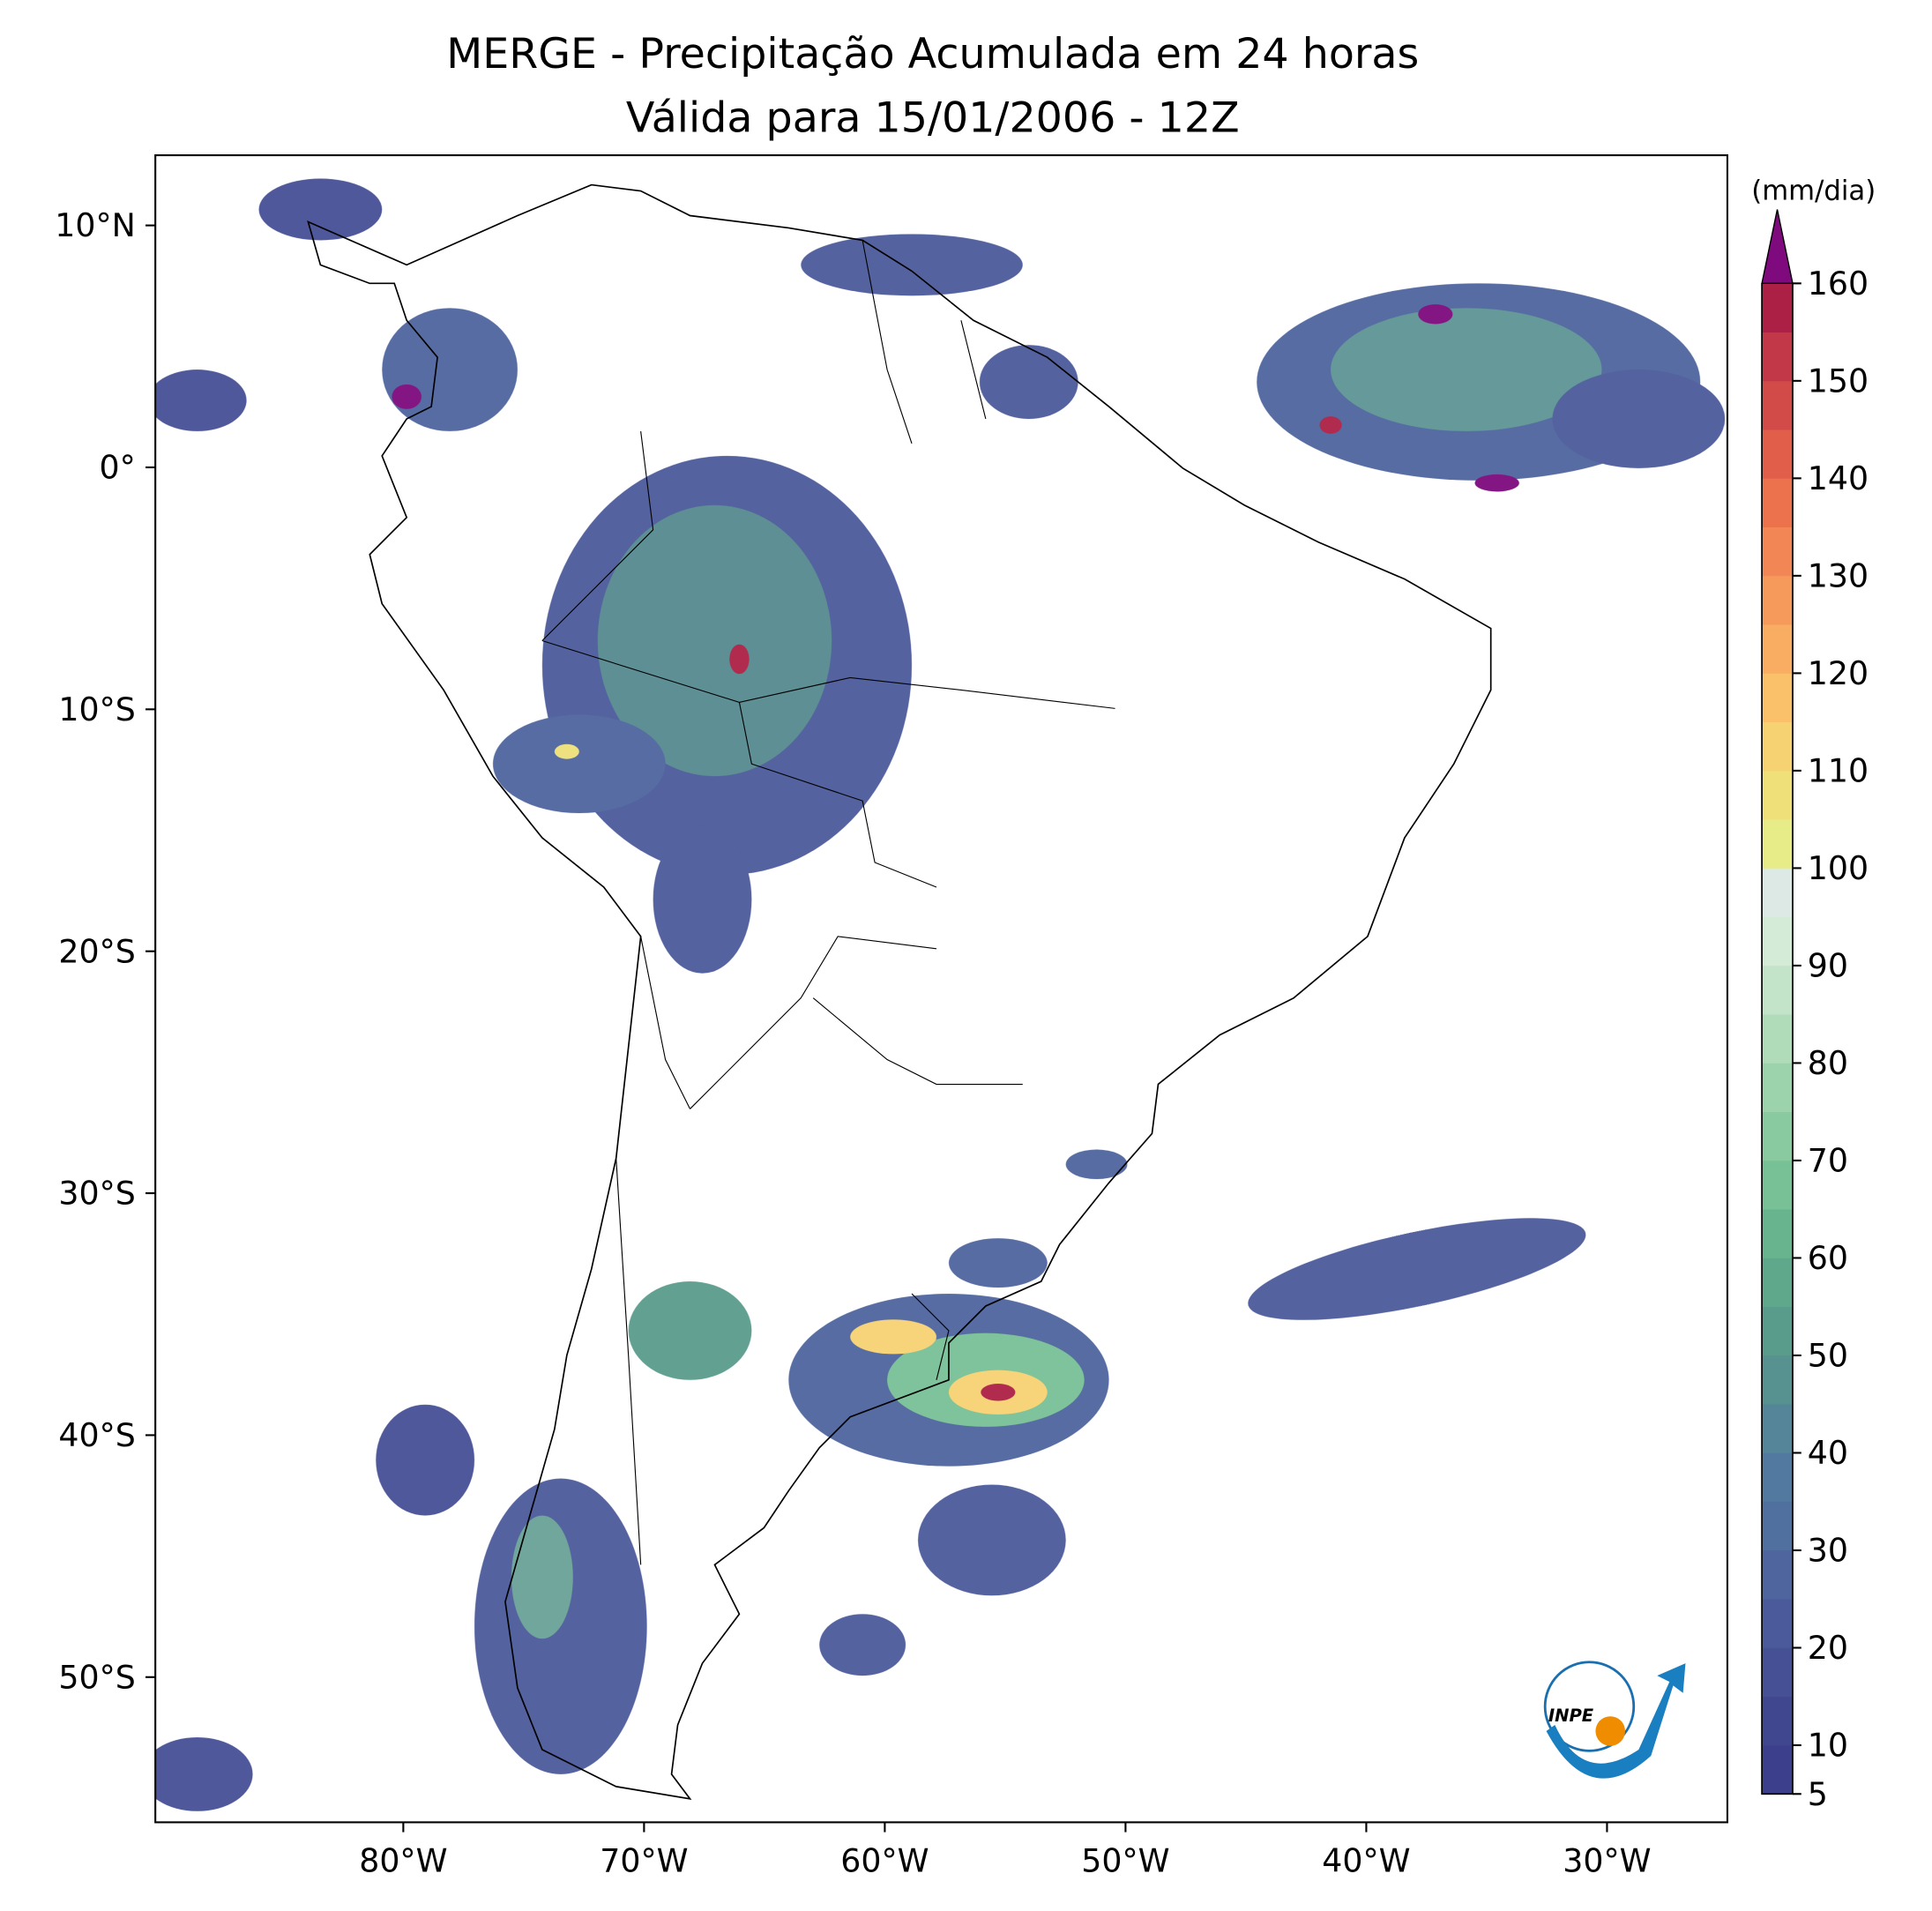 Image resolution: width=1932 pixels, height=1911 pixels. Describe the element at coordinates (1366, 1860) in the screenshot. I see `x-tick-label: 40°W` at that location.